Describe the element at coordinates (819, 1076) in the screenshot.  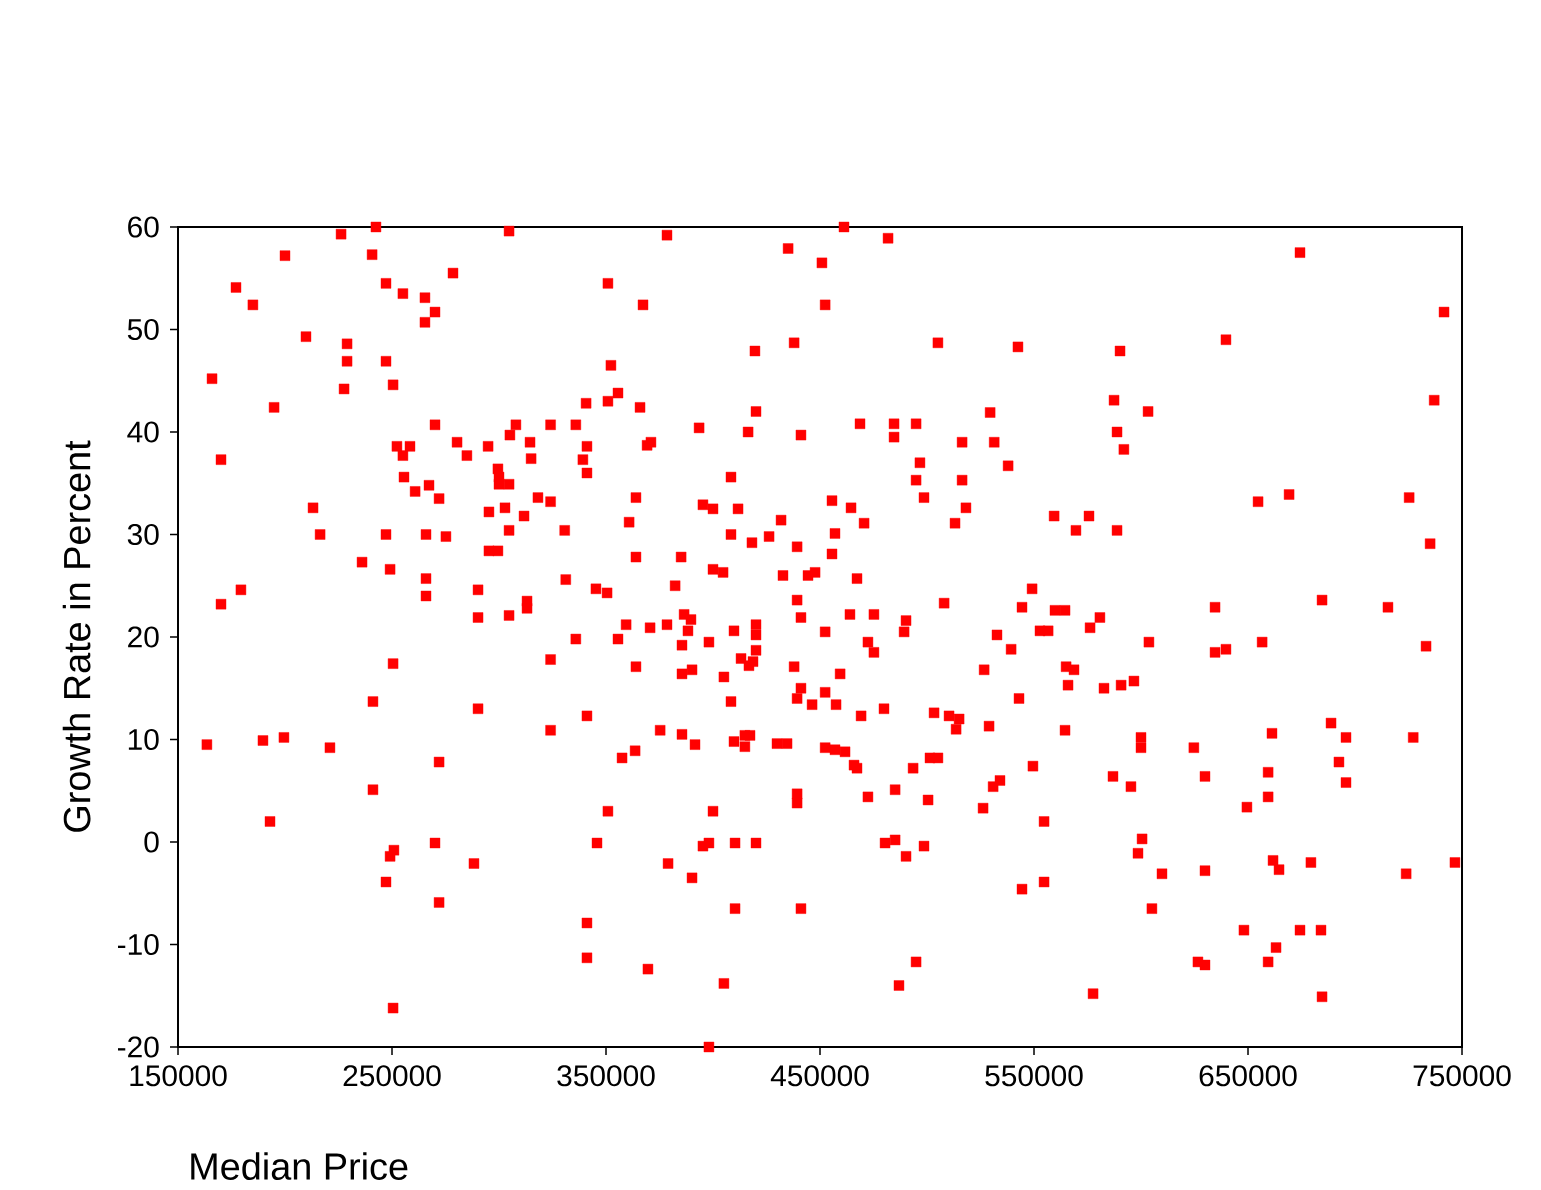
I see `x-tick-label: 450000` at that location.